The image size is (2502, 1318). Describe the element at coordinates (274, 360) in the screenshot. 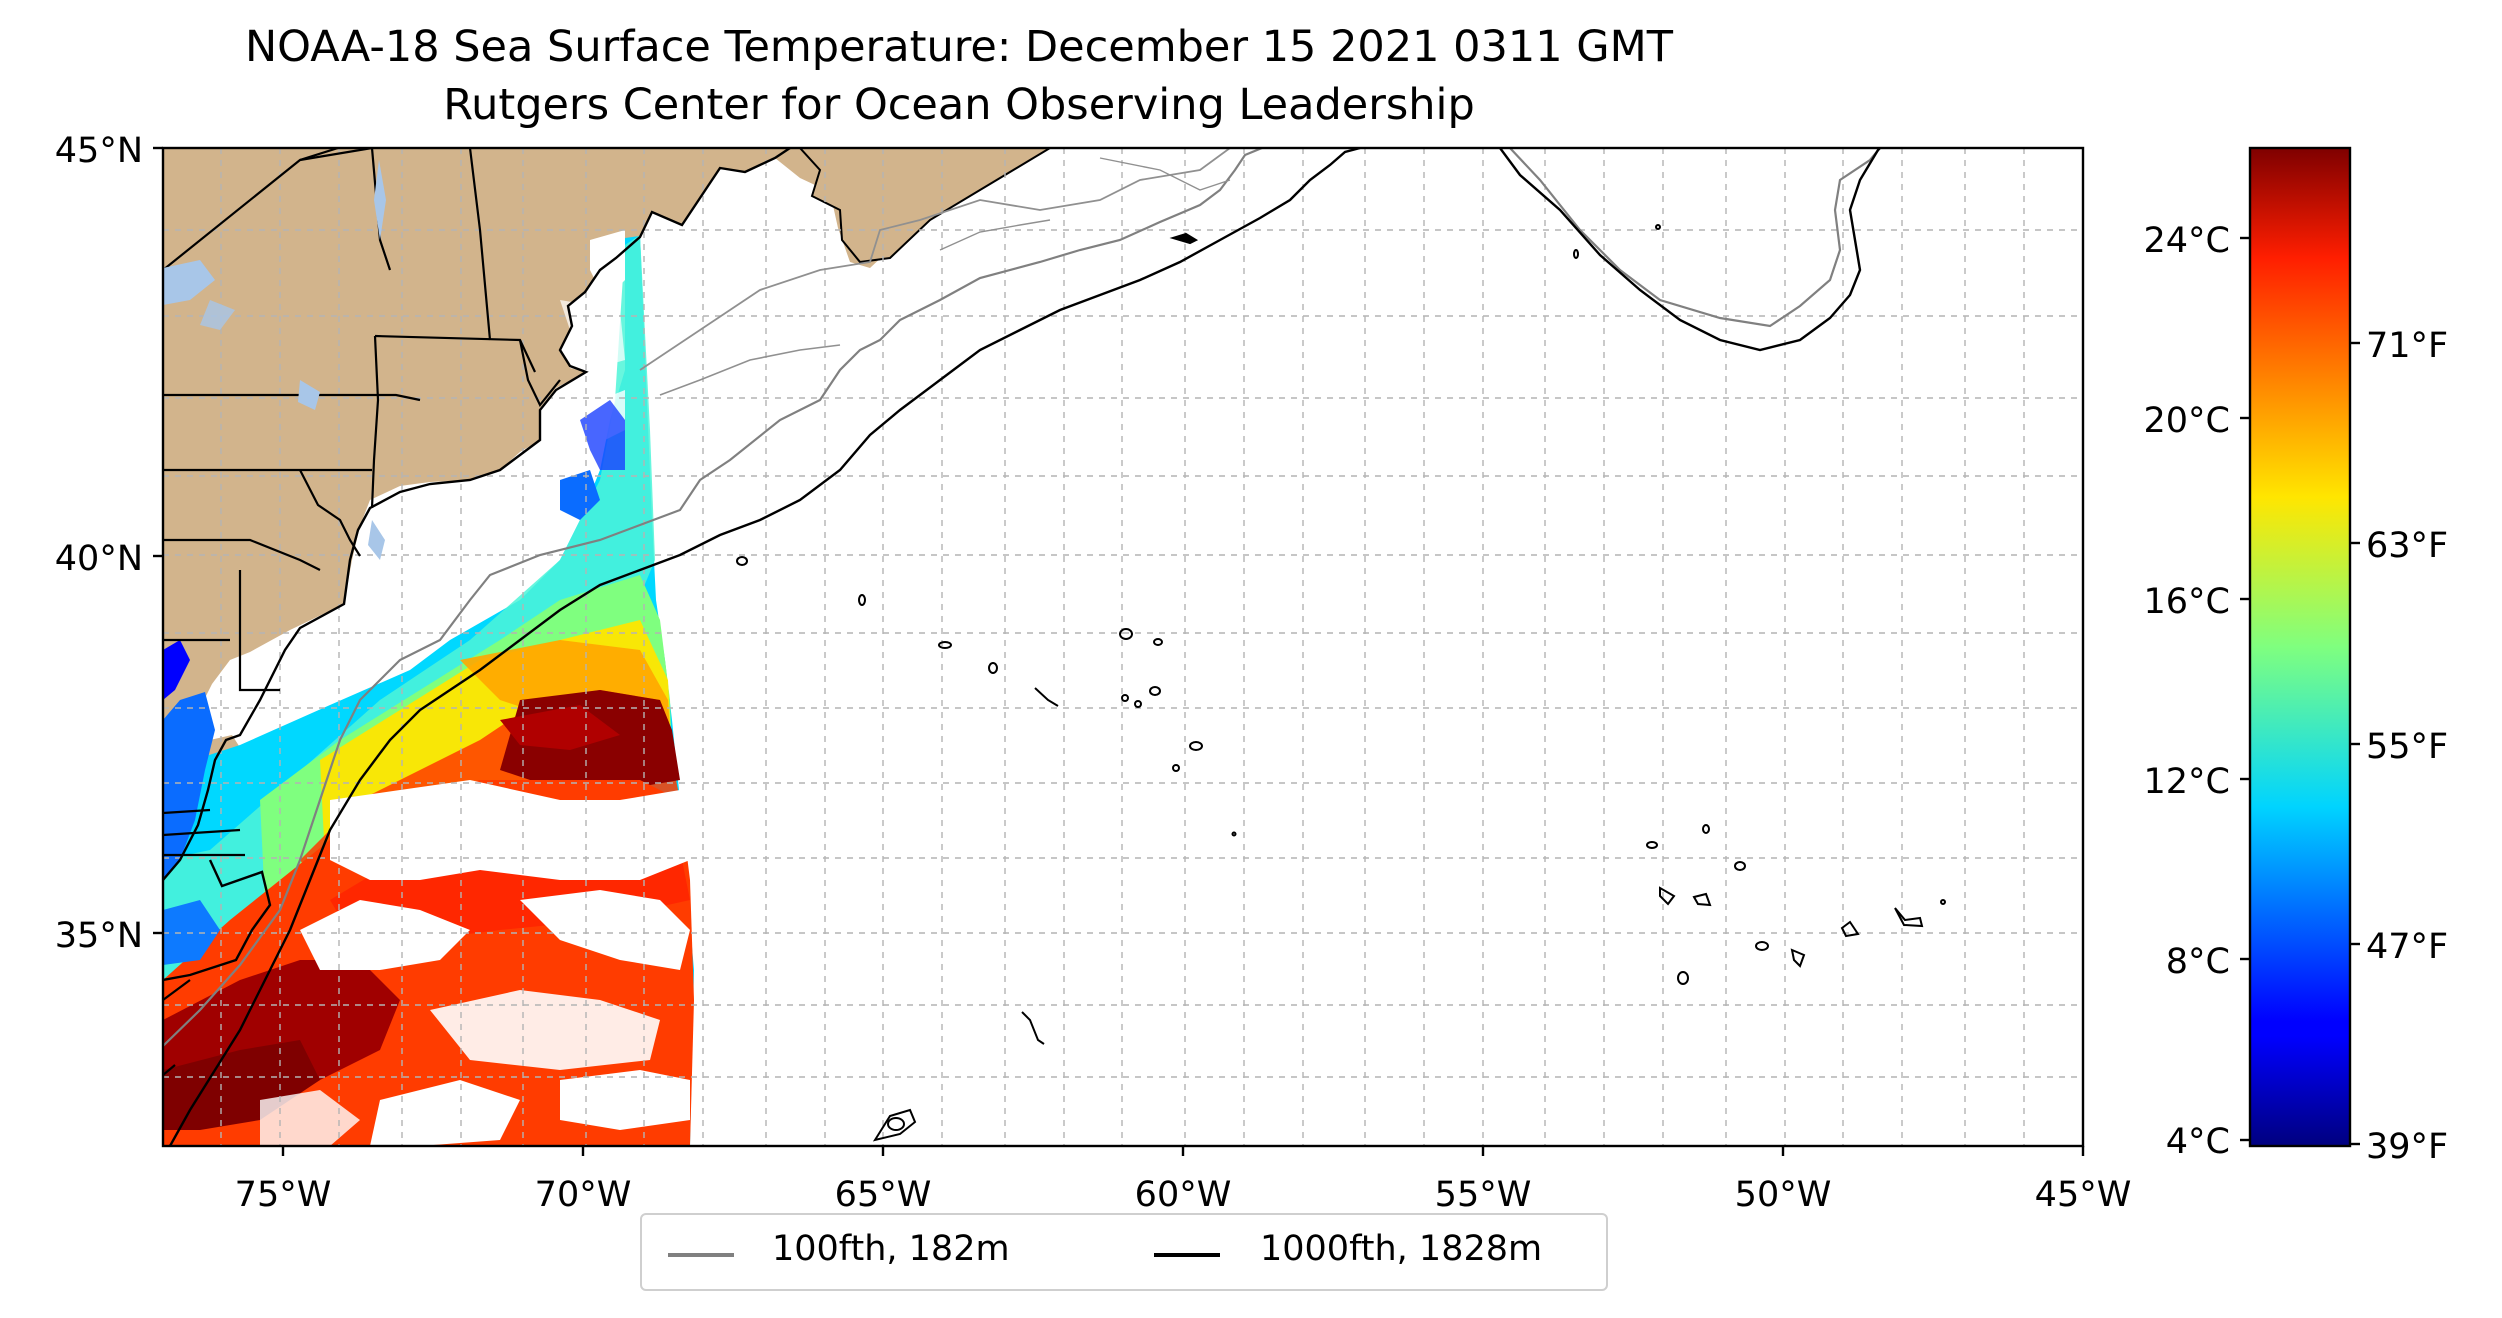

I see `lakes` at that location.